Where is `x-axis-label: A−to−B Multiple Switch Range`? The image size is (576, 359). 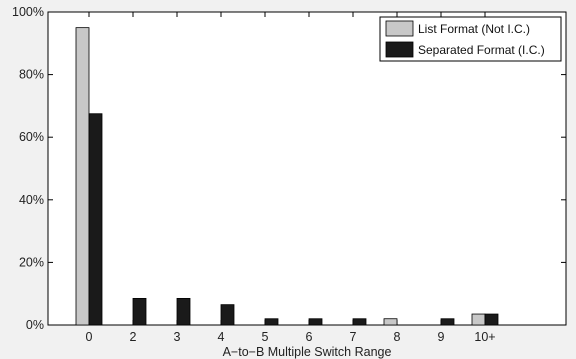
x-axis-label: A−to−B Multiple Switch Range is located at coordinates (307, 352).